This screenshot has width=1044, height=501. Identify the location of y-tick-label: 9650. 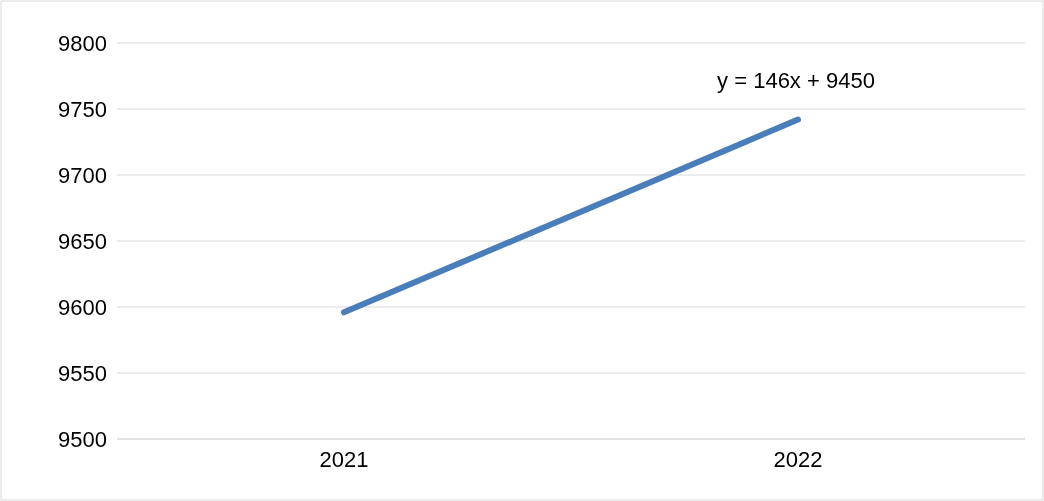
(82, 241).